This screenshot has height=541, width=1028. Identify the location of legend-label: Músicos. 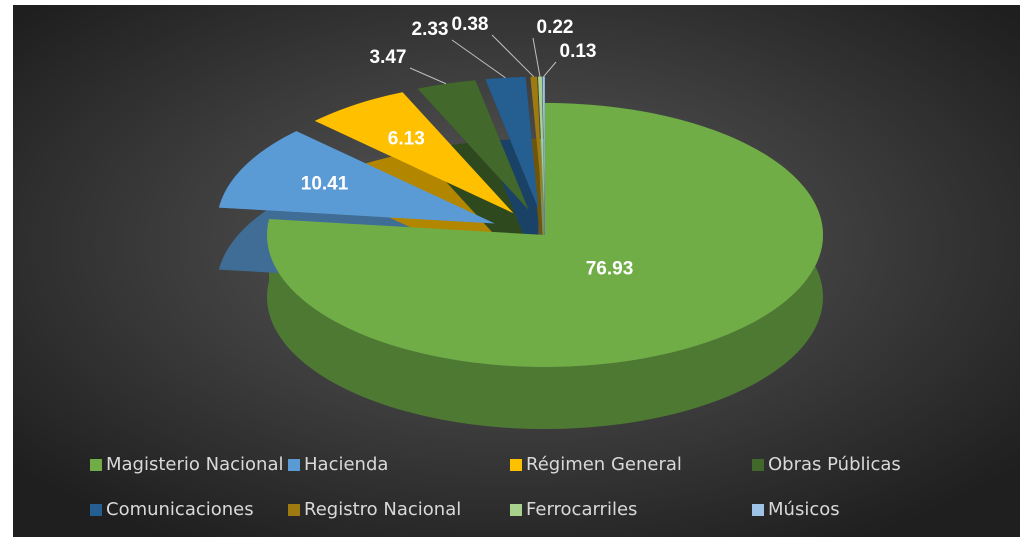
(804, 509).